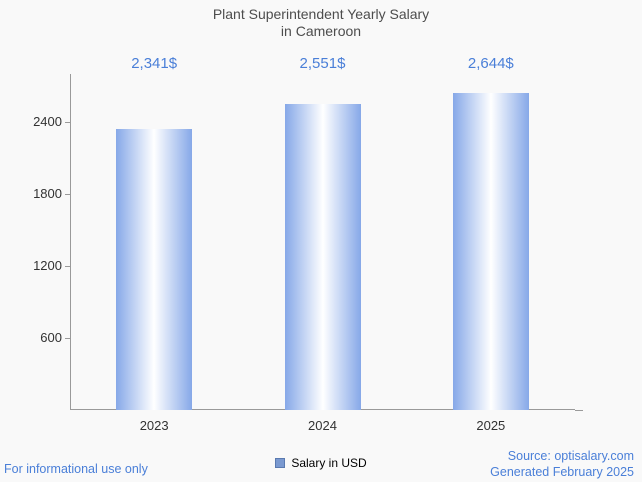  What do you see at coordinates (47, 265) in the screenshot?
I see `y-axis-tick-label: 1200` at bounding box center [47, 265].